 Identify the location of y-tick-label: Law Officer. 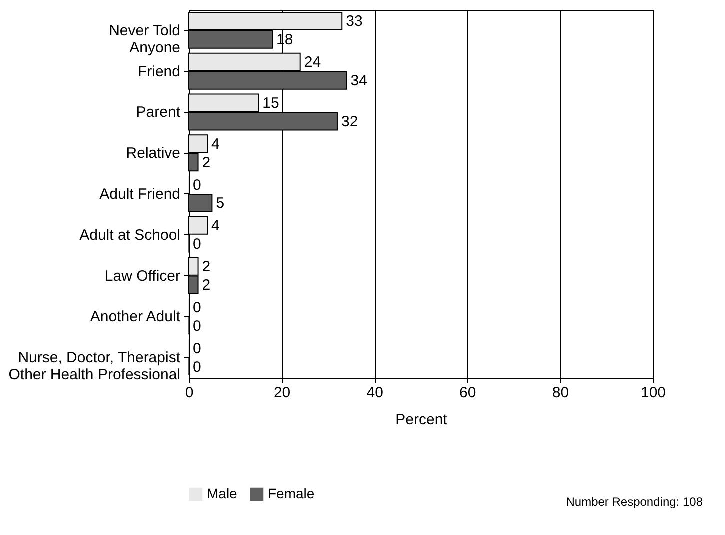
(142, 276).